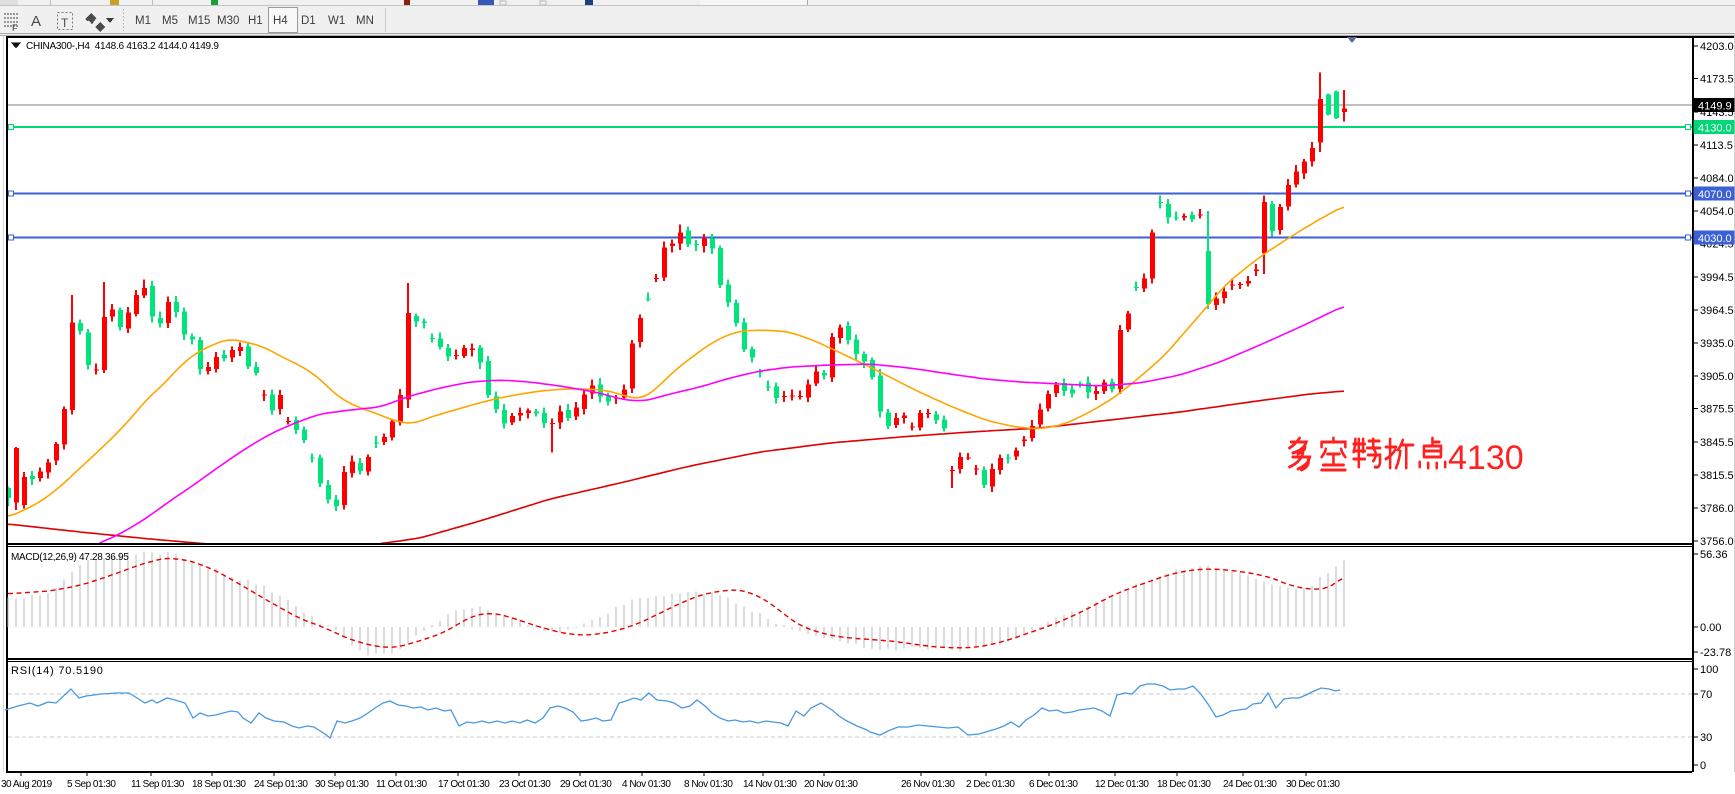 This screenshot has width=1735, height=794. Describe the element at coordinates (65, 23) in the screenshot. I see `svg-text: T` at that location.